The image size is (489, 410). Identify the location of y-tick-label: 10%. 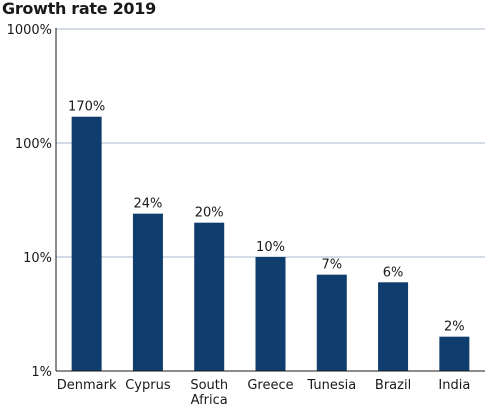
(37, 258).